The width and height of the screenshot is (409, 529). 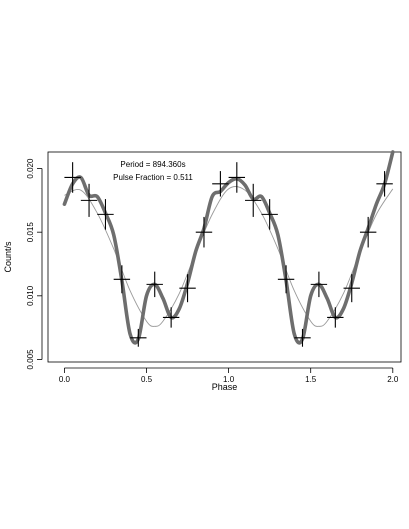 What do you see at coordinates (311, 379) in the screenshot?
I see `x-tick-label: 1.5` at bounding box center [311, 379].